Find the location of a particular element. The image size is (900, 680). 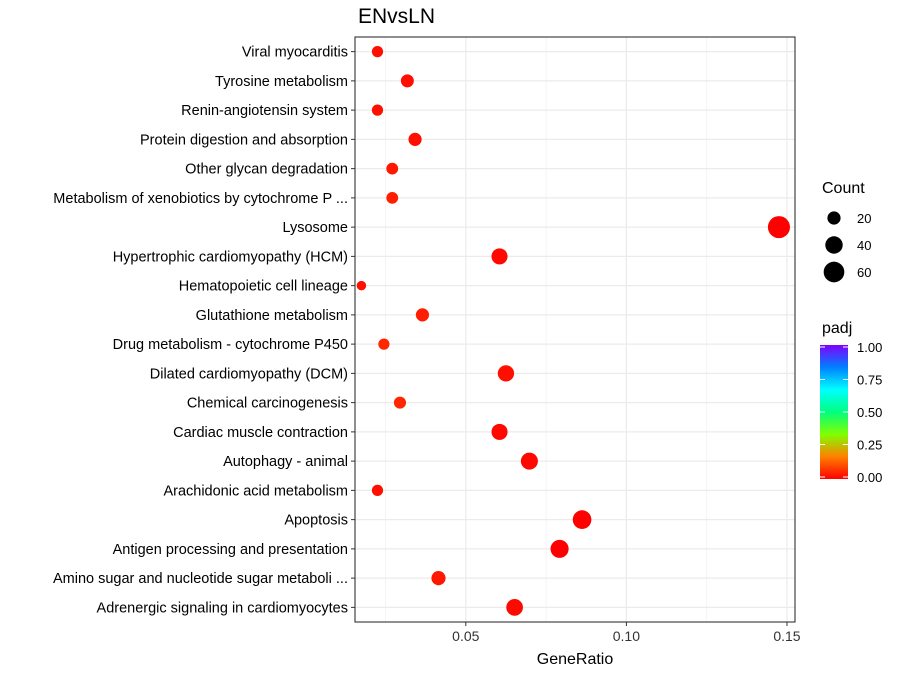

count-legend-label: 40 is located at coordinates (864, 245).